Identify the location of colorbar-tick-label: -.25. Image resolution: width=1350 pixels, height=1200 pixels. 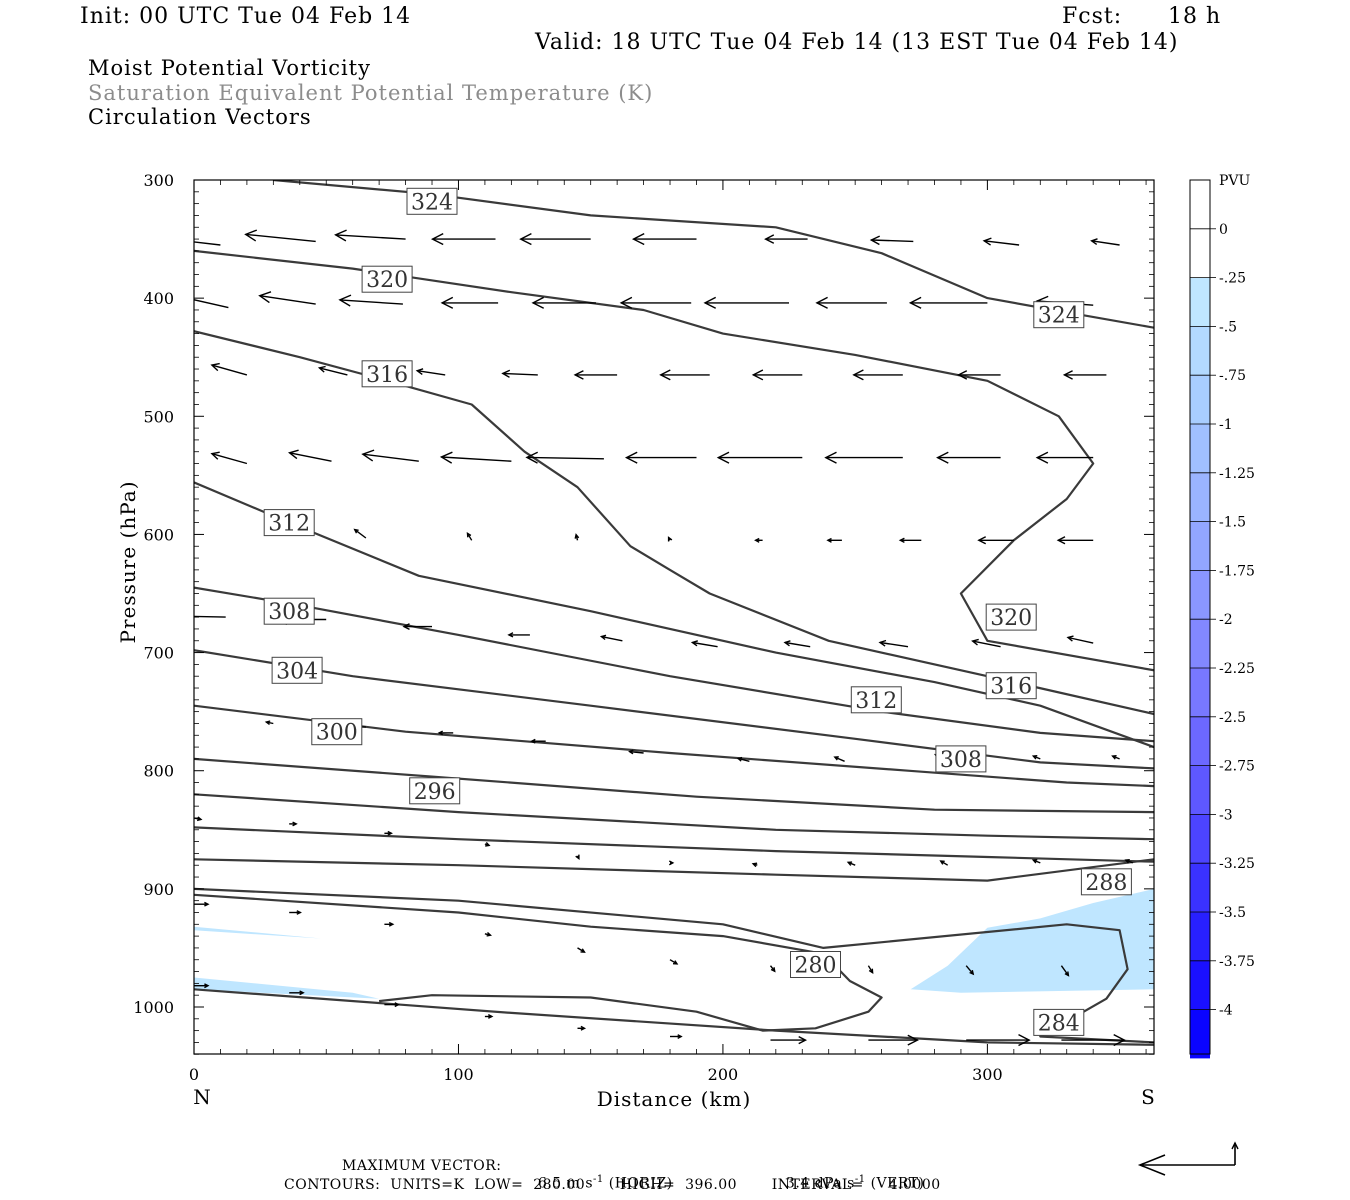
(1232, 279).